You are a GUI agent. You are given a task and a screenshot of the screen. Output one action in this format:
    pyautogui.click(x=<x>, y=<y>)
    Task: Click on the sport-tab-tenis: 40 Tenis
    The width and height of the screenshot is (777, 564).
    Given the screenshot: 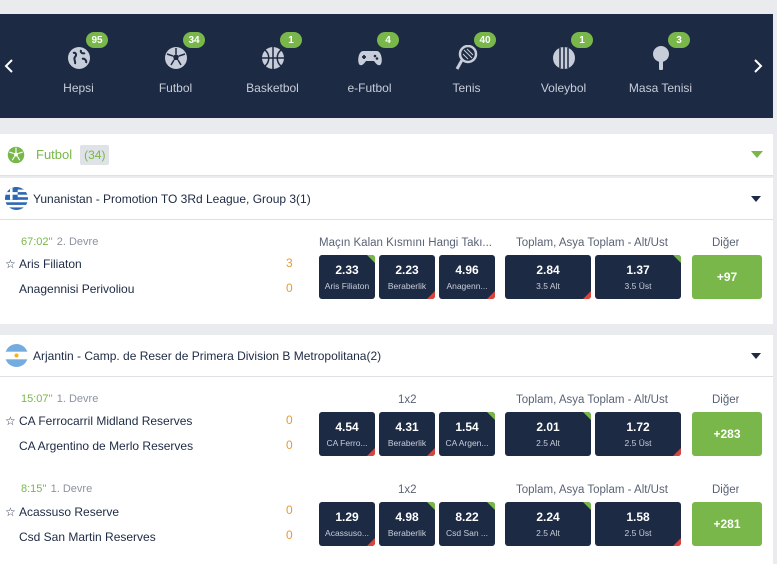 What is the action you would take?
    pyautogui.click(x=466, y=66)
    